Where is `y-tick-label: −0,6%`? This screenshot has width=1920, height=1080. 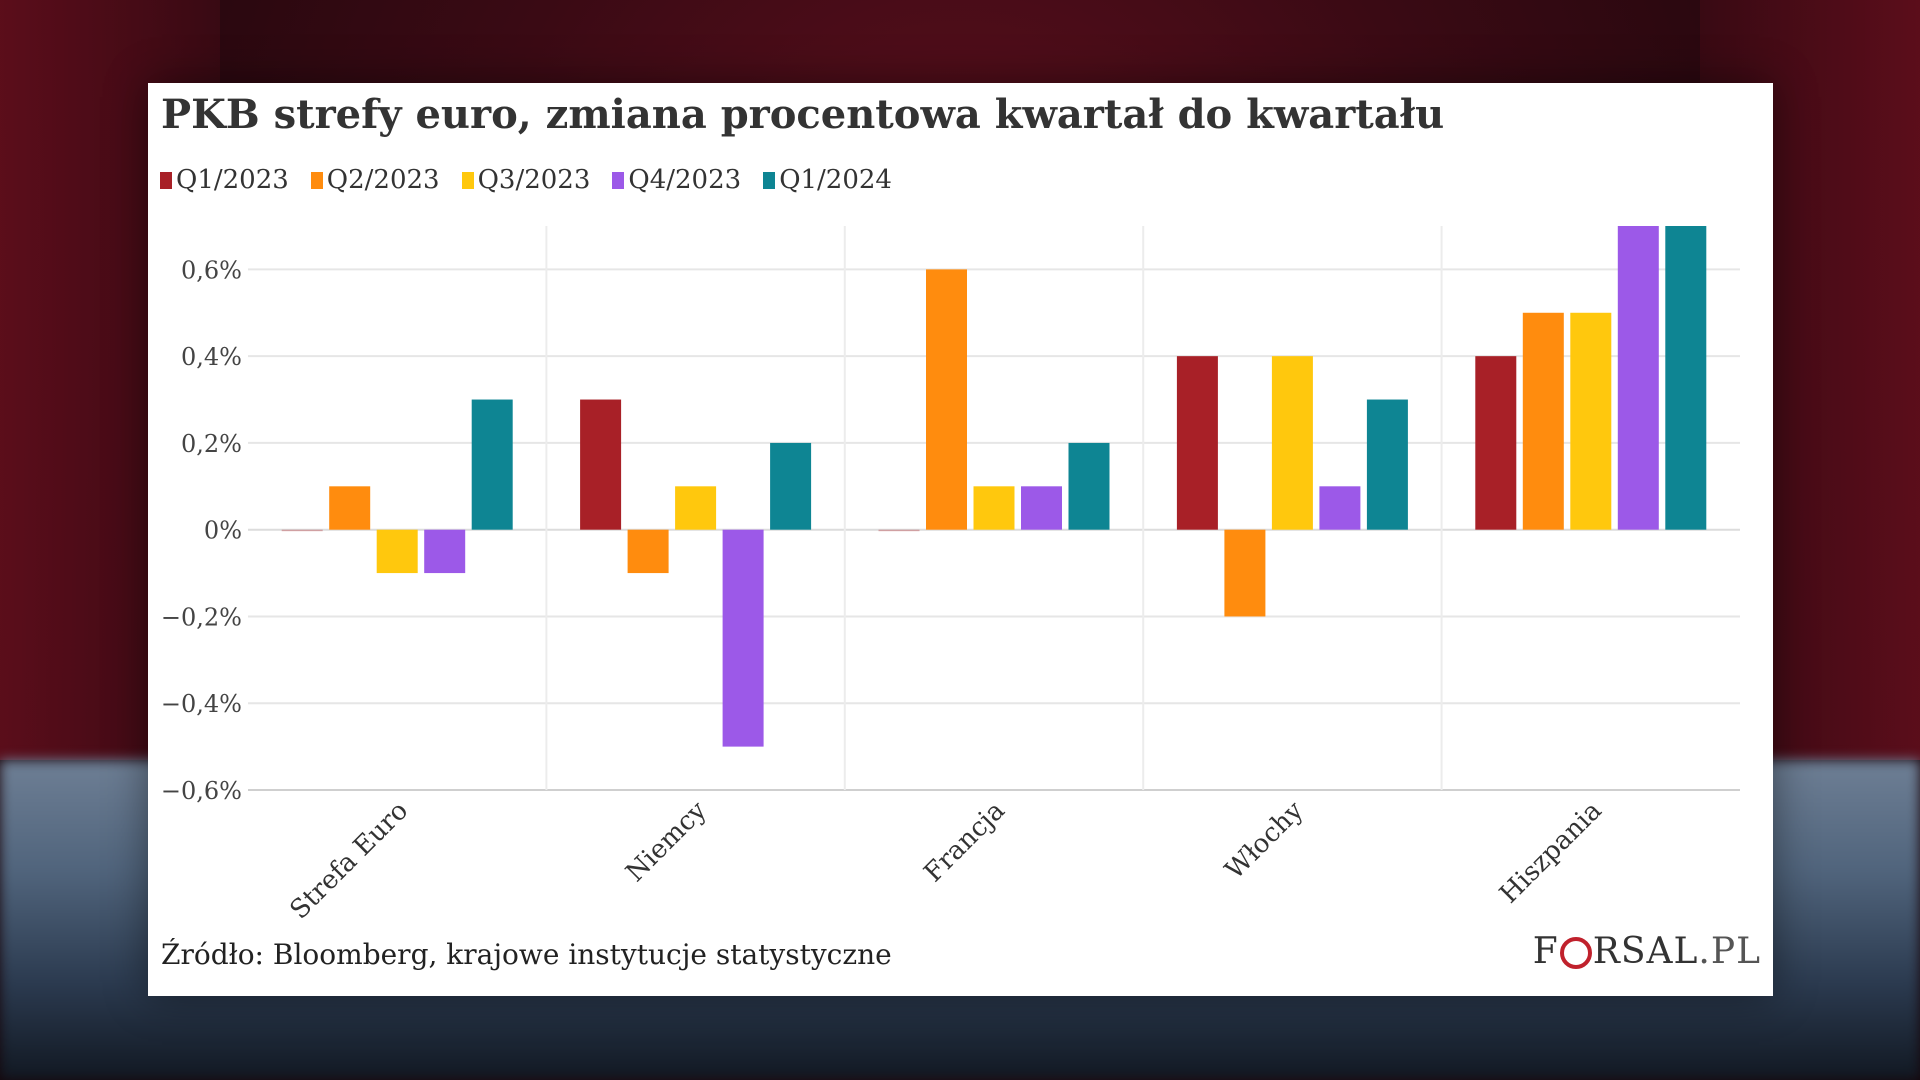
y-tick-label: −0,6% is located at coordinates (201, 791).